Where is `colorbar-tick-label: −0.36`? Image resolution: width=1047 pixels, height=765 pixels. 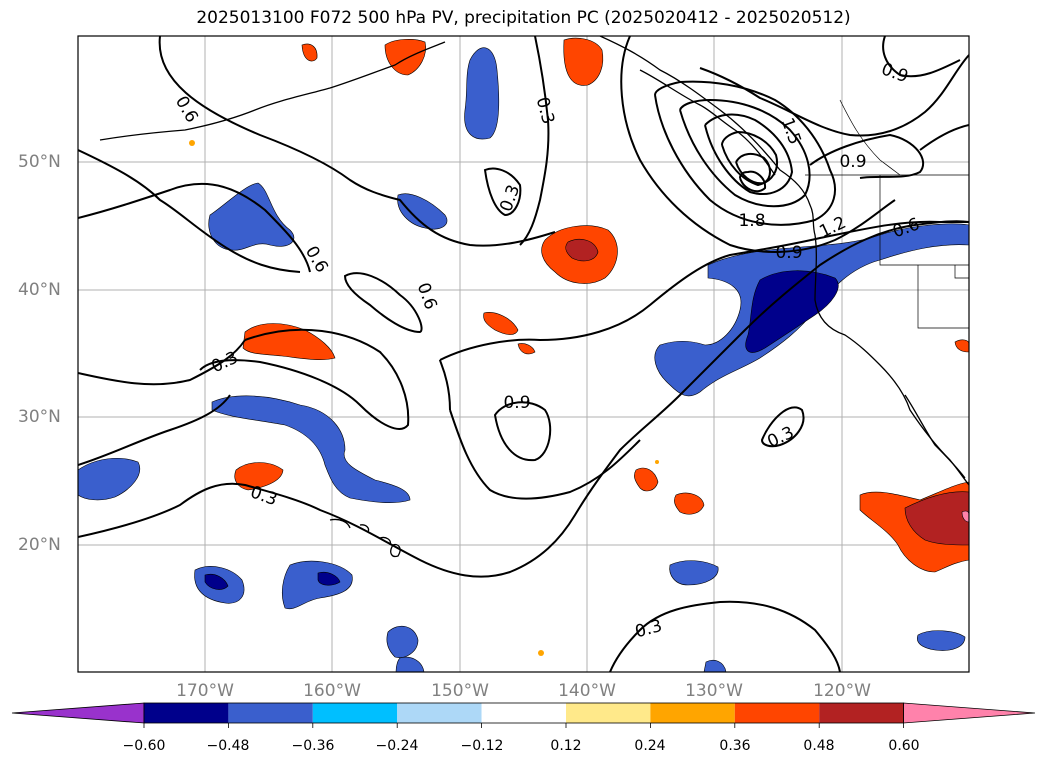
colorbar-tick-label: −0.36 is located at coordinates (313, 746).